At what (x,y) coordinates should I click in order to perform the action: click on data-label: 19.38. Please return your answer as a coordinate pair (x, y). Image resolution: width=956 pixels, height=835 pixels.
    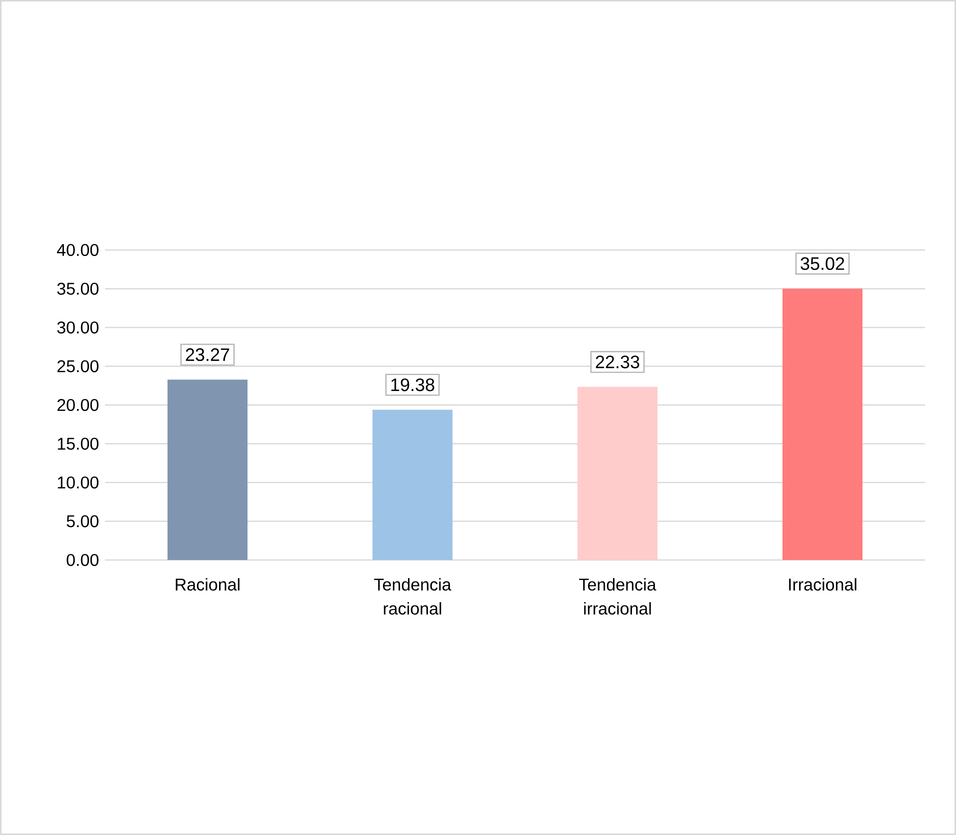
    Looking at the image, I should click on (412, 385).